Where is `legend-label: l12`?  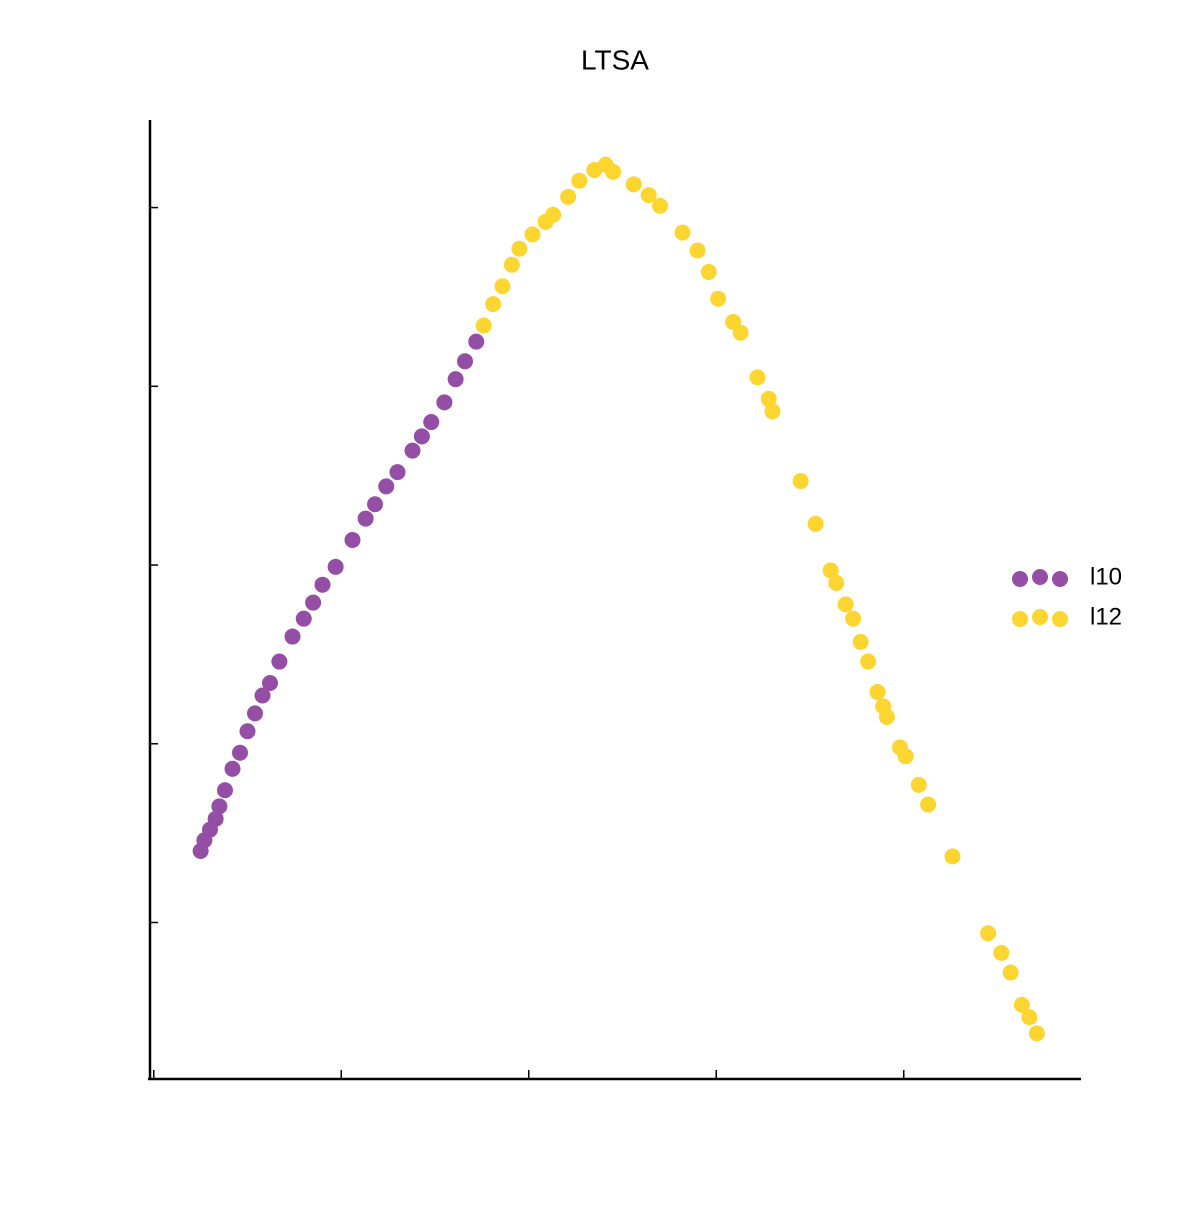
legend-label: l12 is located at coordinates (1106, 616).